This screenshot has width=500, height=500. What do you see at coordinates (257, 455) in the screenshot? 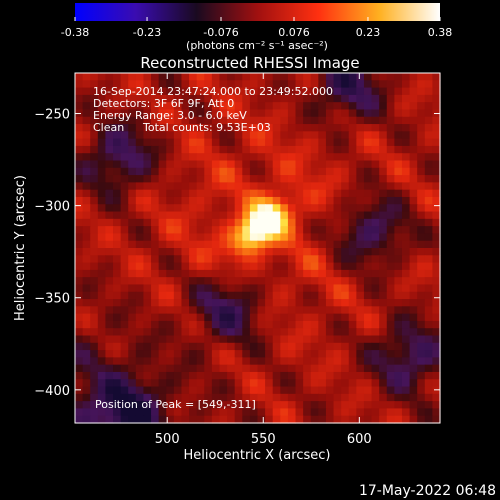
I see `x-axis-label: Heliocentric X (arcsec)` at bounding box center [257, 455].